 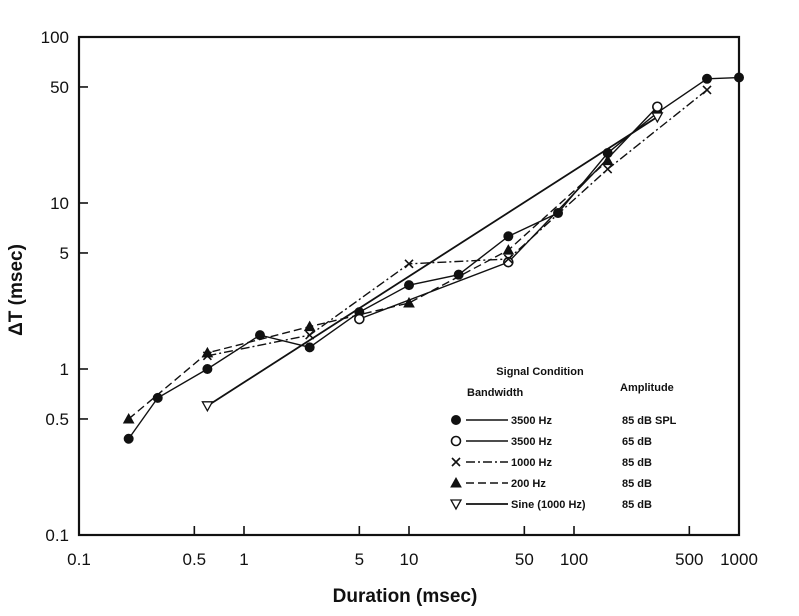 I want to click on legend-header-bandwidth: Bandwidth, so click(x=495, y=393).